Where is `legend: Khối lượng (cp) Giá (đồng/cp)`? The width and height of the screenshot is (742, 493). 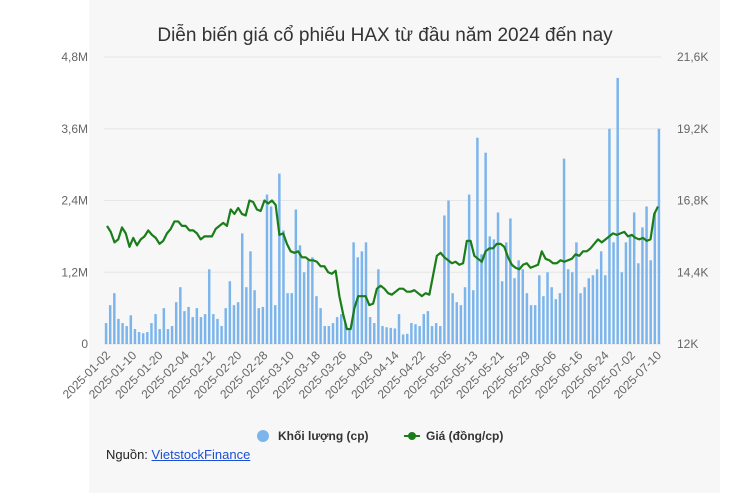 legend: Khối lượng (cp) Giá (đồng/cp) is located at coordinates (380, 436).